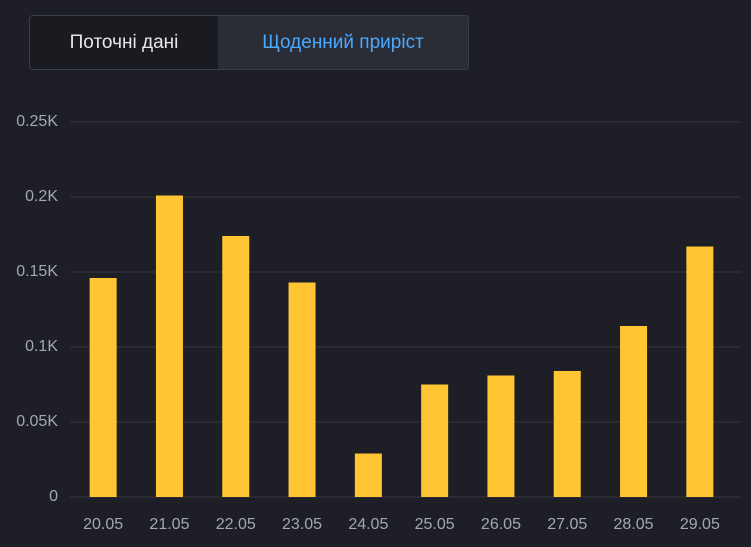 The height and width of the screenshot is (547, 751). What do you see at coordinates (169, 524) in the screenshot?
I see `x-tick-label: 21.05` at bounding box center [169, 524].